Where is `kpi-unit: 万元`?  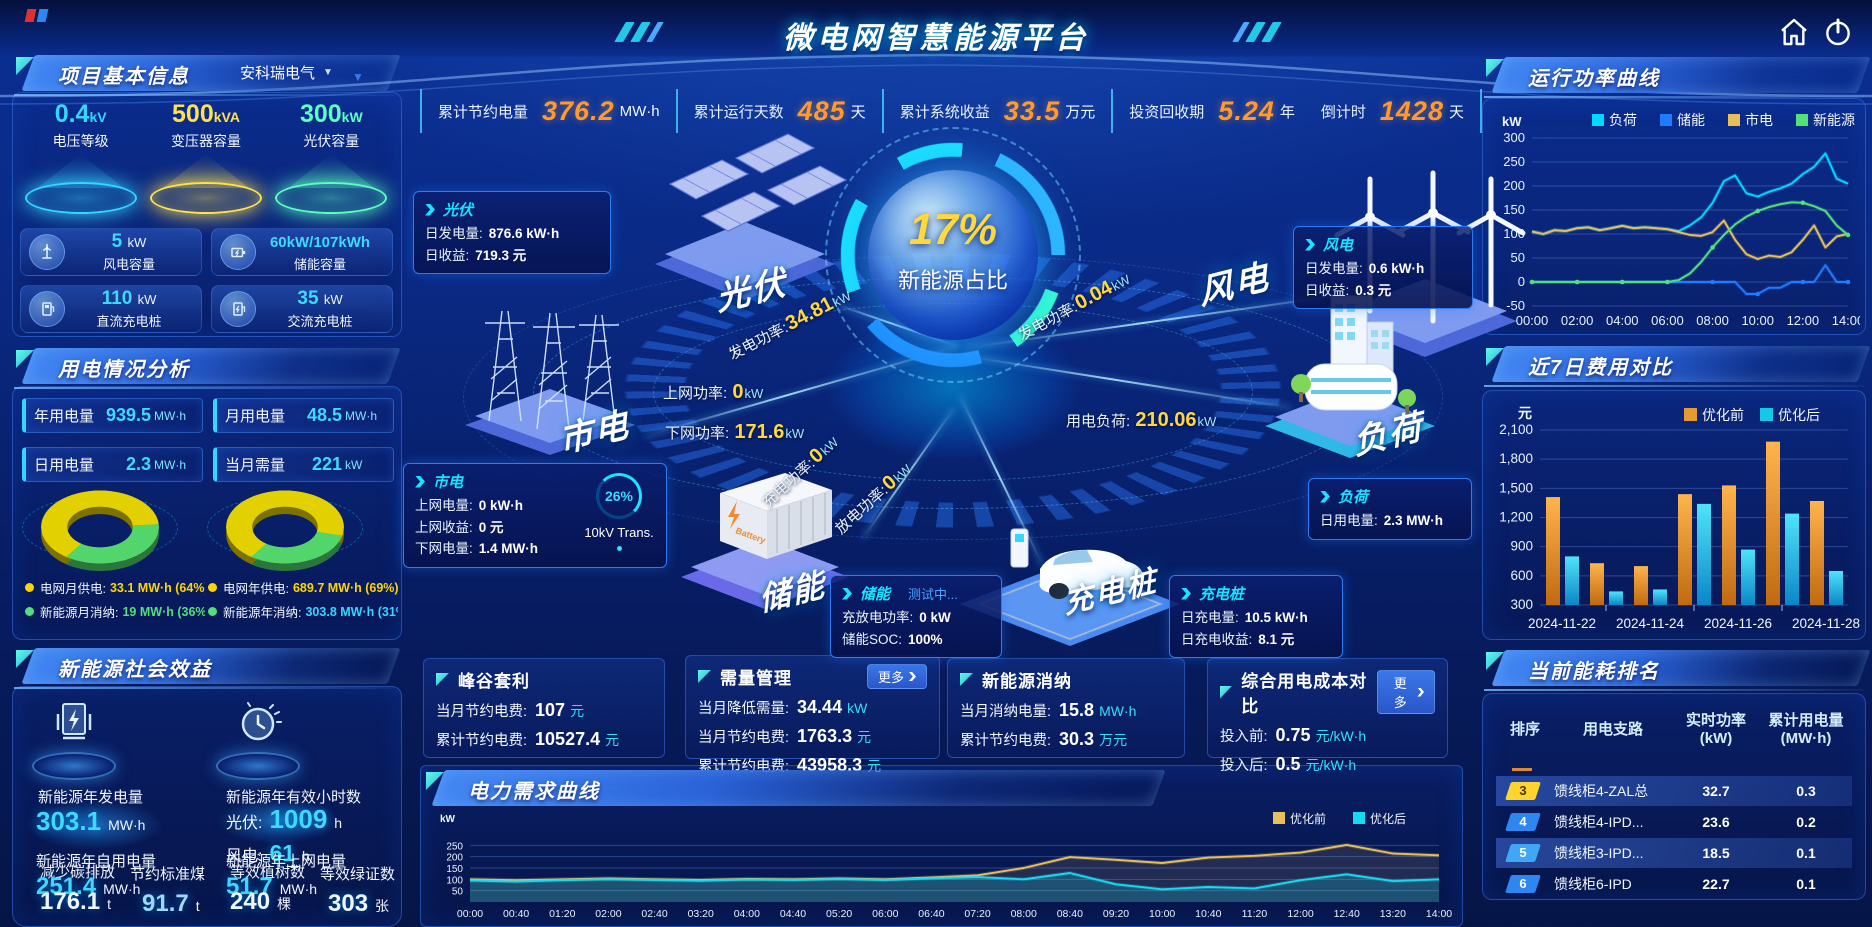
kpi-unit: 万元 is located at coordinates (1080, 112).